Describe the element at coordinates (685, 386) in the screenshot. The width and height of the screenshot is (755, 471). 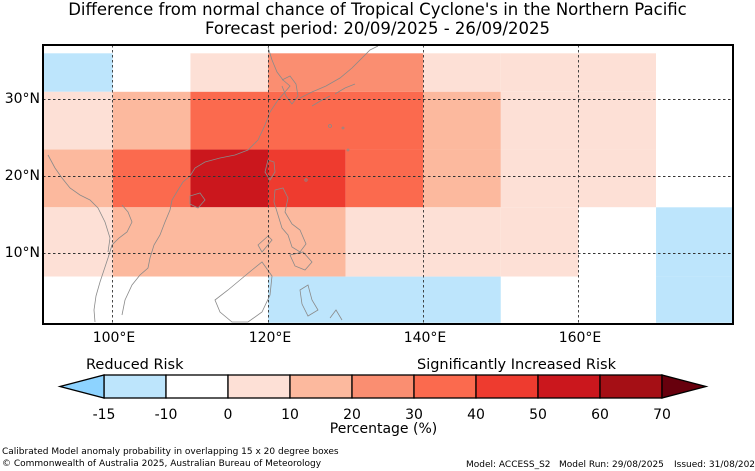
I see `colorbar-over-arrow` at that location.